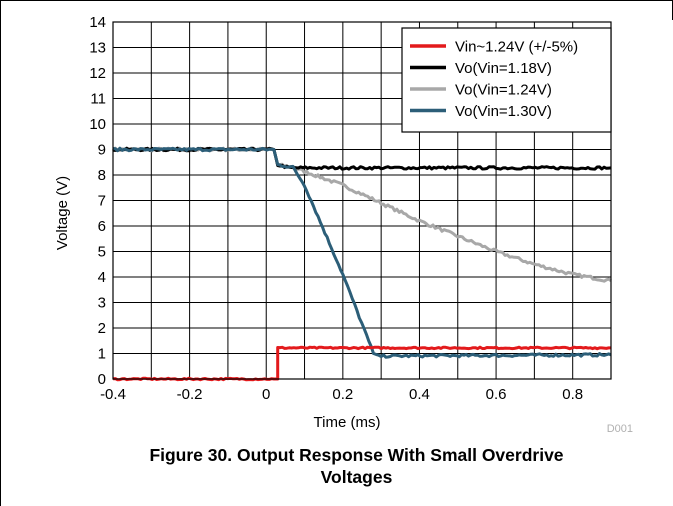 The width and height of the screenshot is (673, 506). What do you see at coordinates (356, 477) in the screenshot?
I see `caption-line-2: Voltages` at bounding box center [356, 477].